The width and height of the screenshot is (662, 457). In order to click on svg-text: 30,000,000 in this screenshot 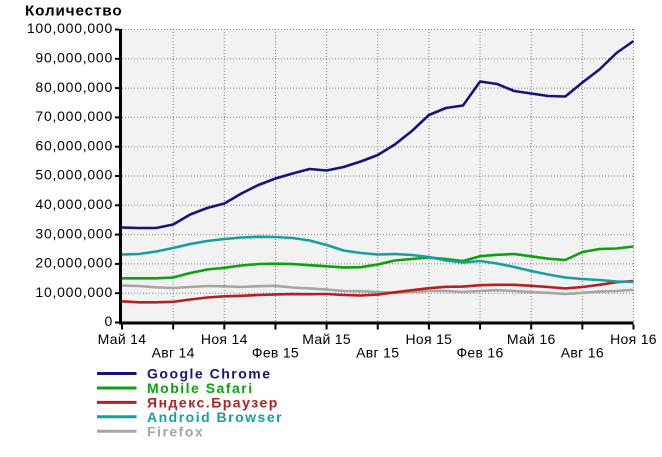, I will do `click(74, 233)`.